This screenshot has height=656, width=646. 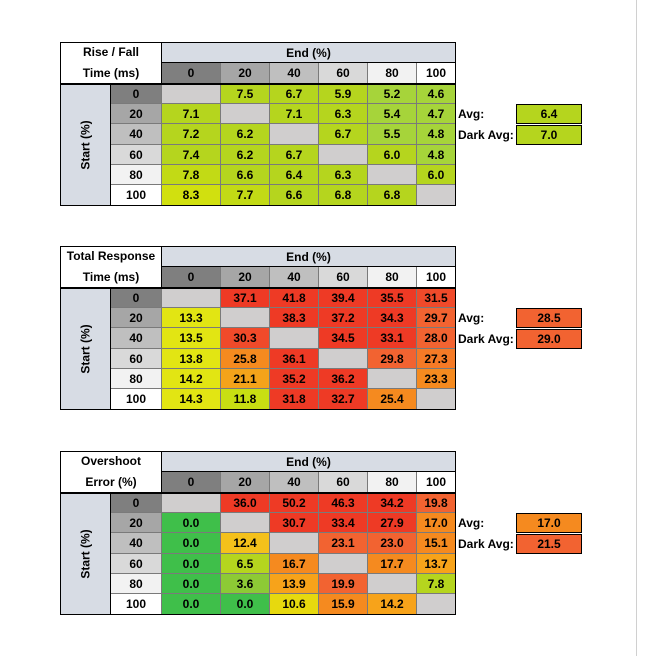 I want to click on table-title-line1: Rise / Fall, so click(x=111, y=52).